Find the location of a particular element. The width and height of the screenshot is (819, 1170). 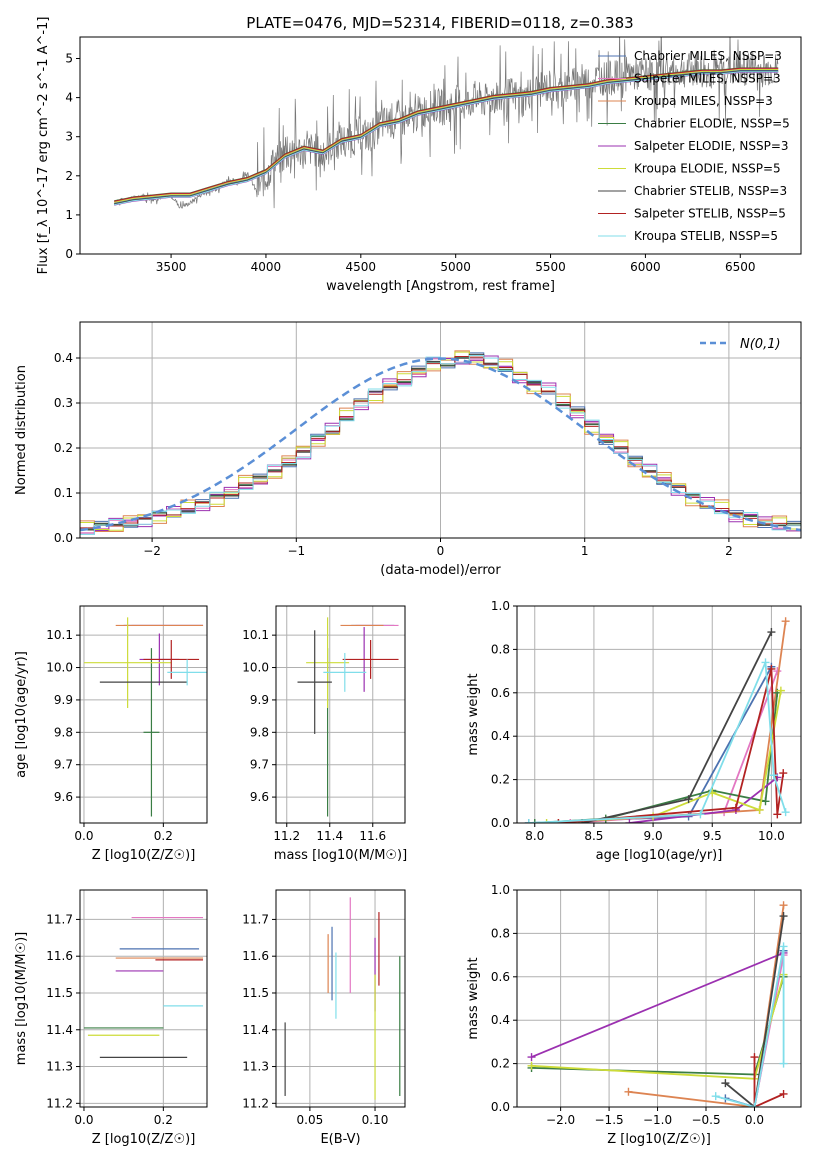

y-tick-label: 11.6 is located at coordinates (59, 956).